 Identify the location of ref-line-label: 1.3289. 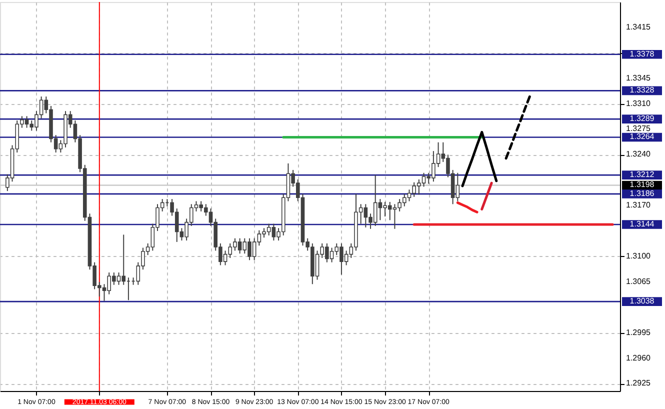
(642, 119).